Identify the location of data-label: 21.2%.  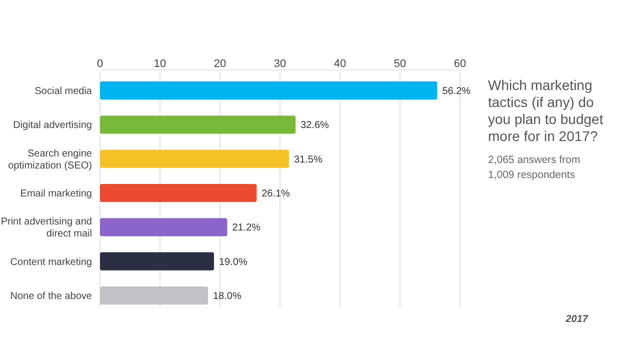
(246, 228).